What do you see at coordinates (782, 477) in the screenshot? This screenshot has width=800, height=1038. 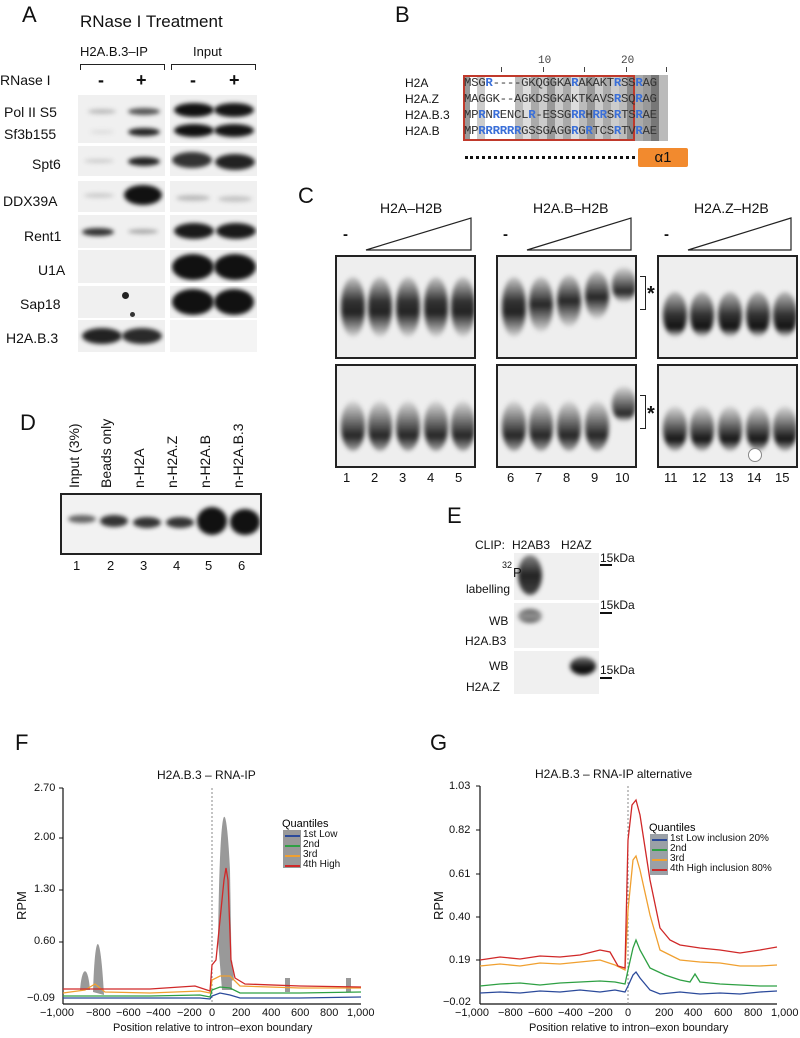 I see `lane-number: 15` at bounding box center [782, 477].